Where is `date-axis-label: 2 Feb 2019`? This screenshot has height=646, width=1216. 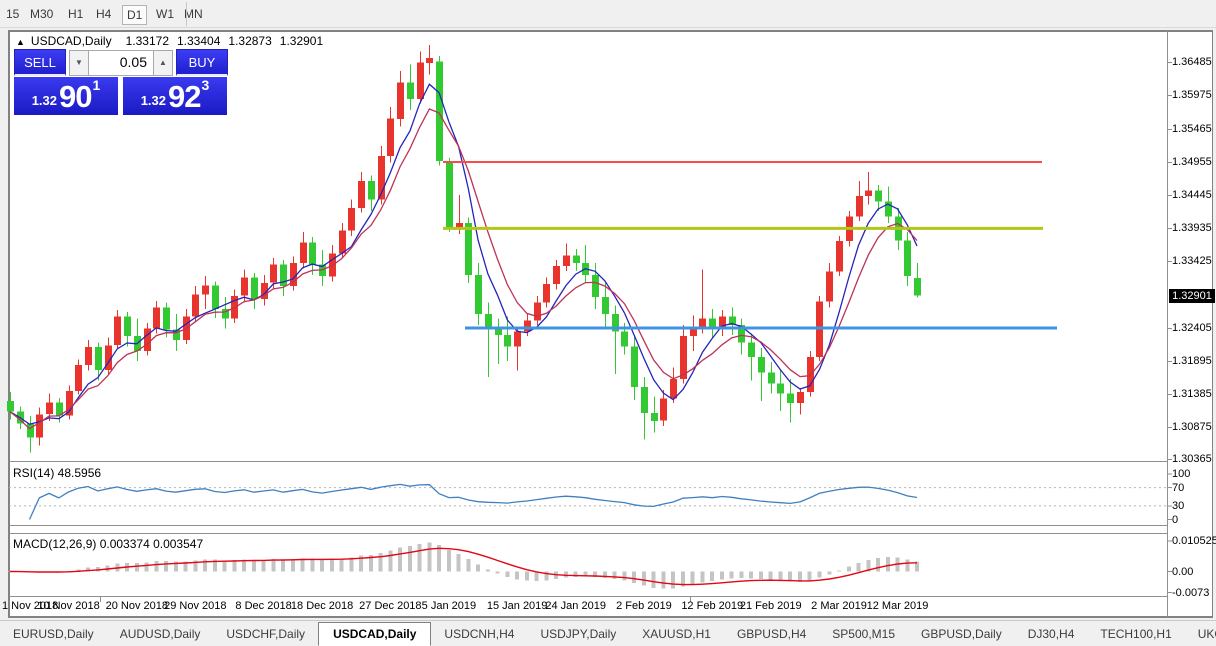
date-axis-label: 2 Feb 2019 is located at coordinates (644, 606).